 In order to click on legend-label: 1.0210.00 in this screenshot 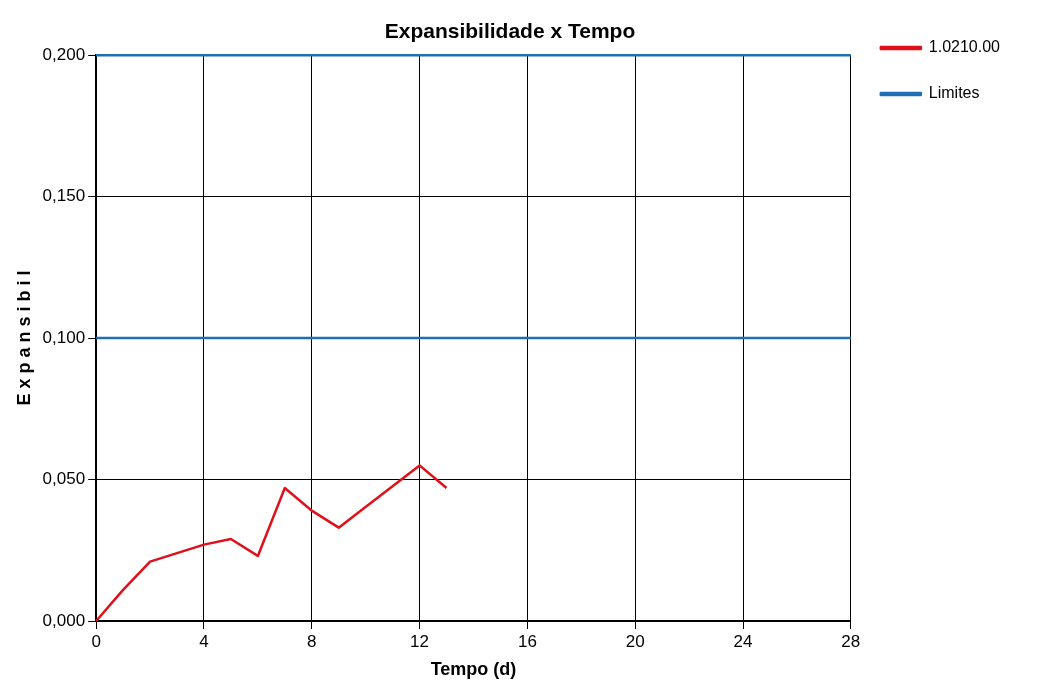, I will do `click(964, 47)`.